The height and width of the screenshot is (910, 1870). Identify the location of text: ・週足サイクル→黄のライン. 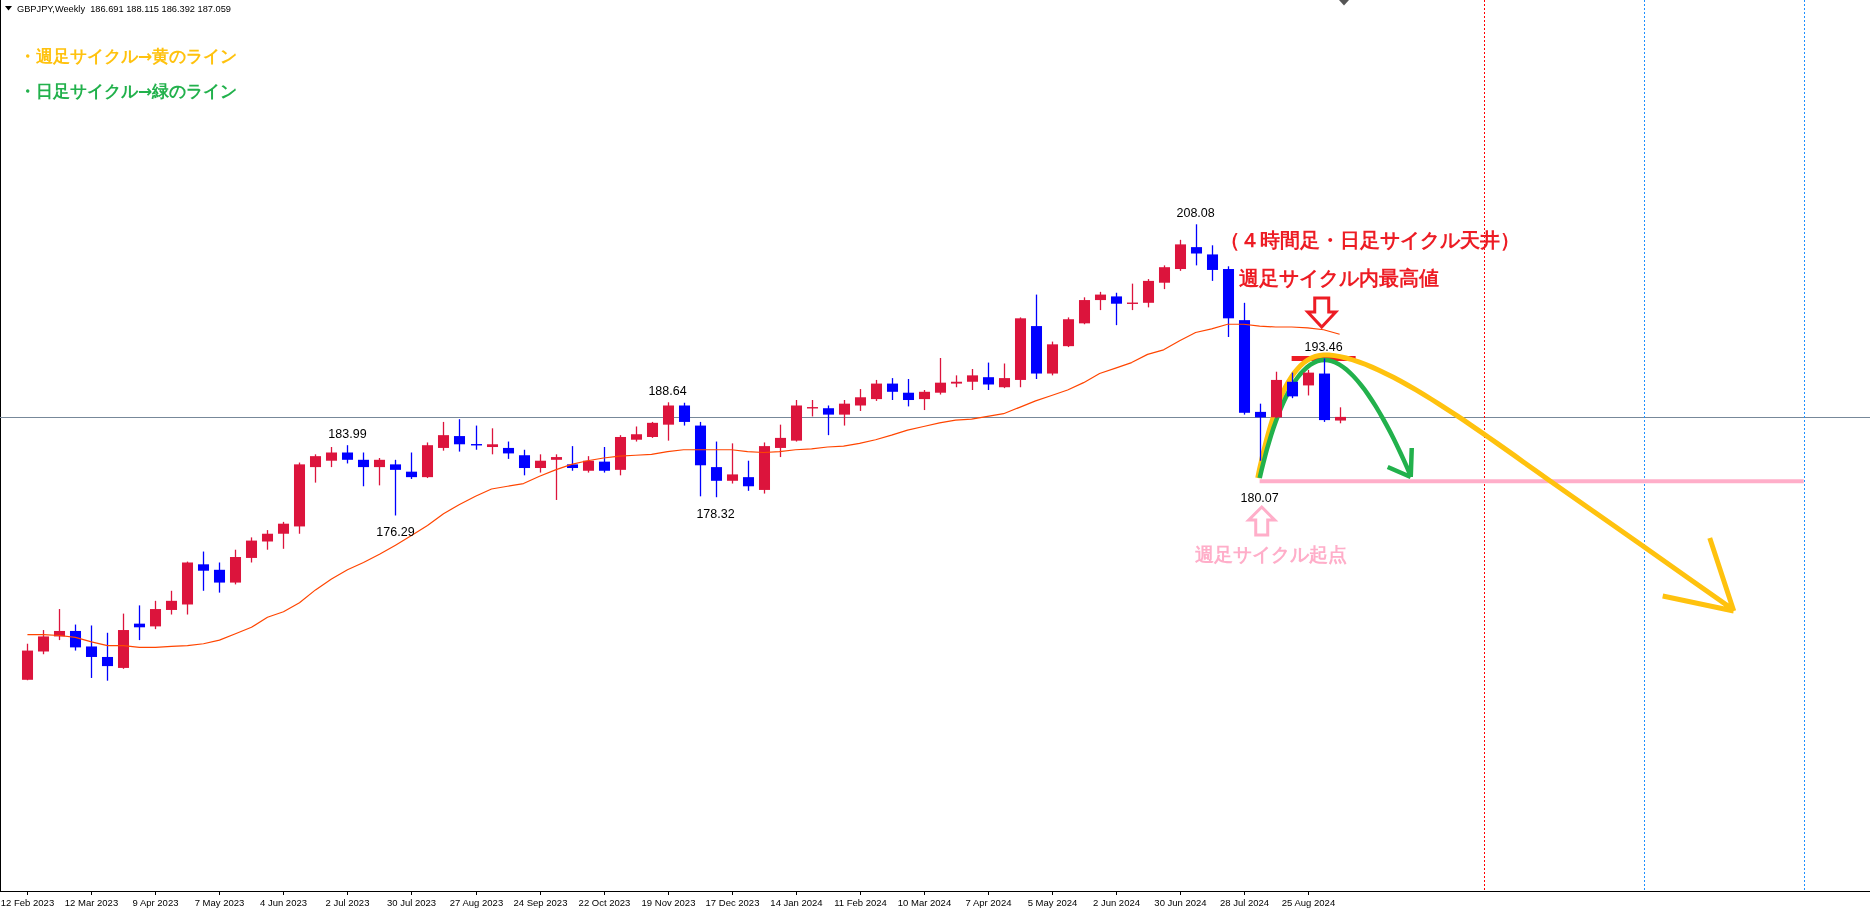
(128, 56).